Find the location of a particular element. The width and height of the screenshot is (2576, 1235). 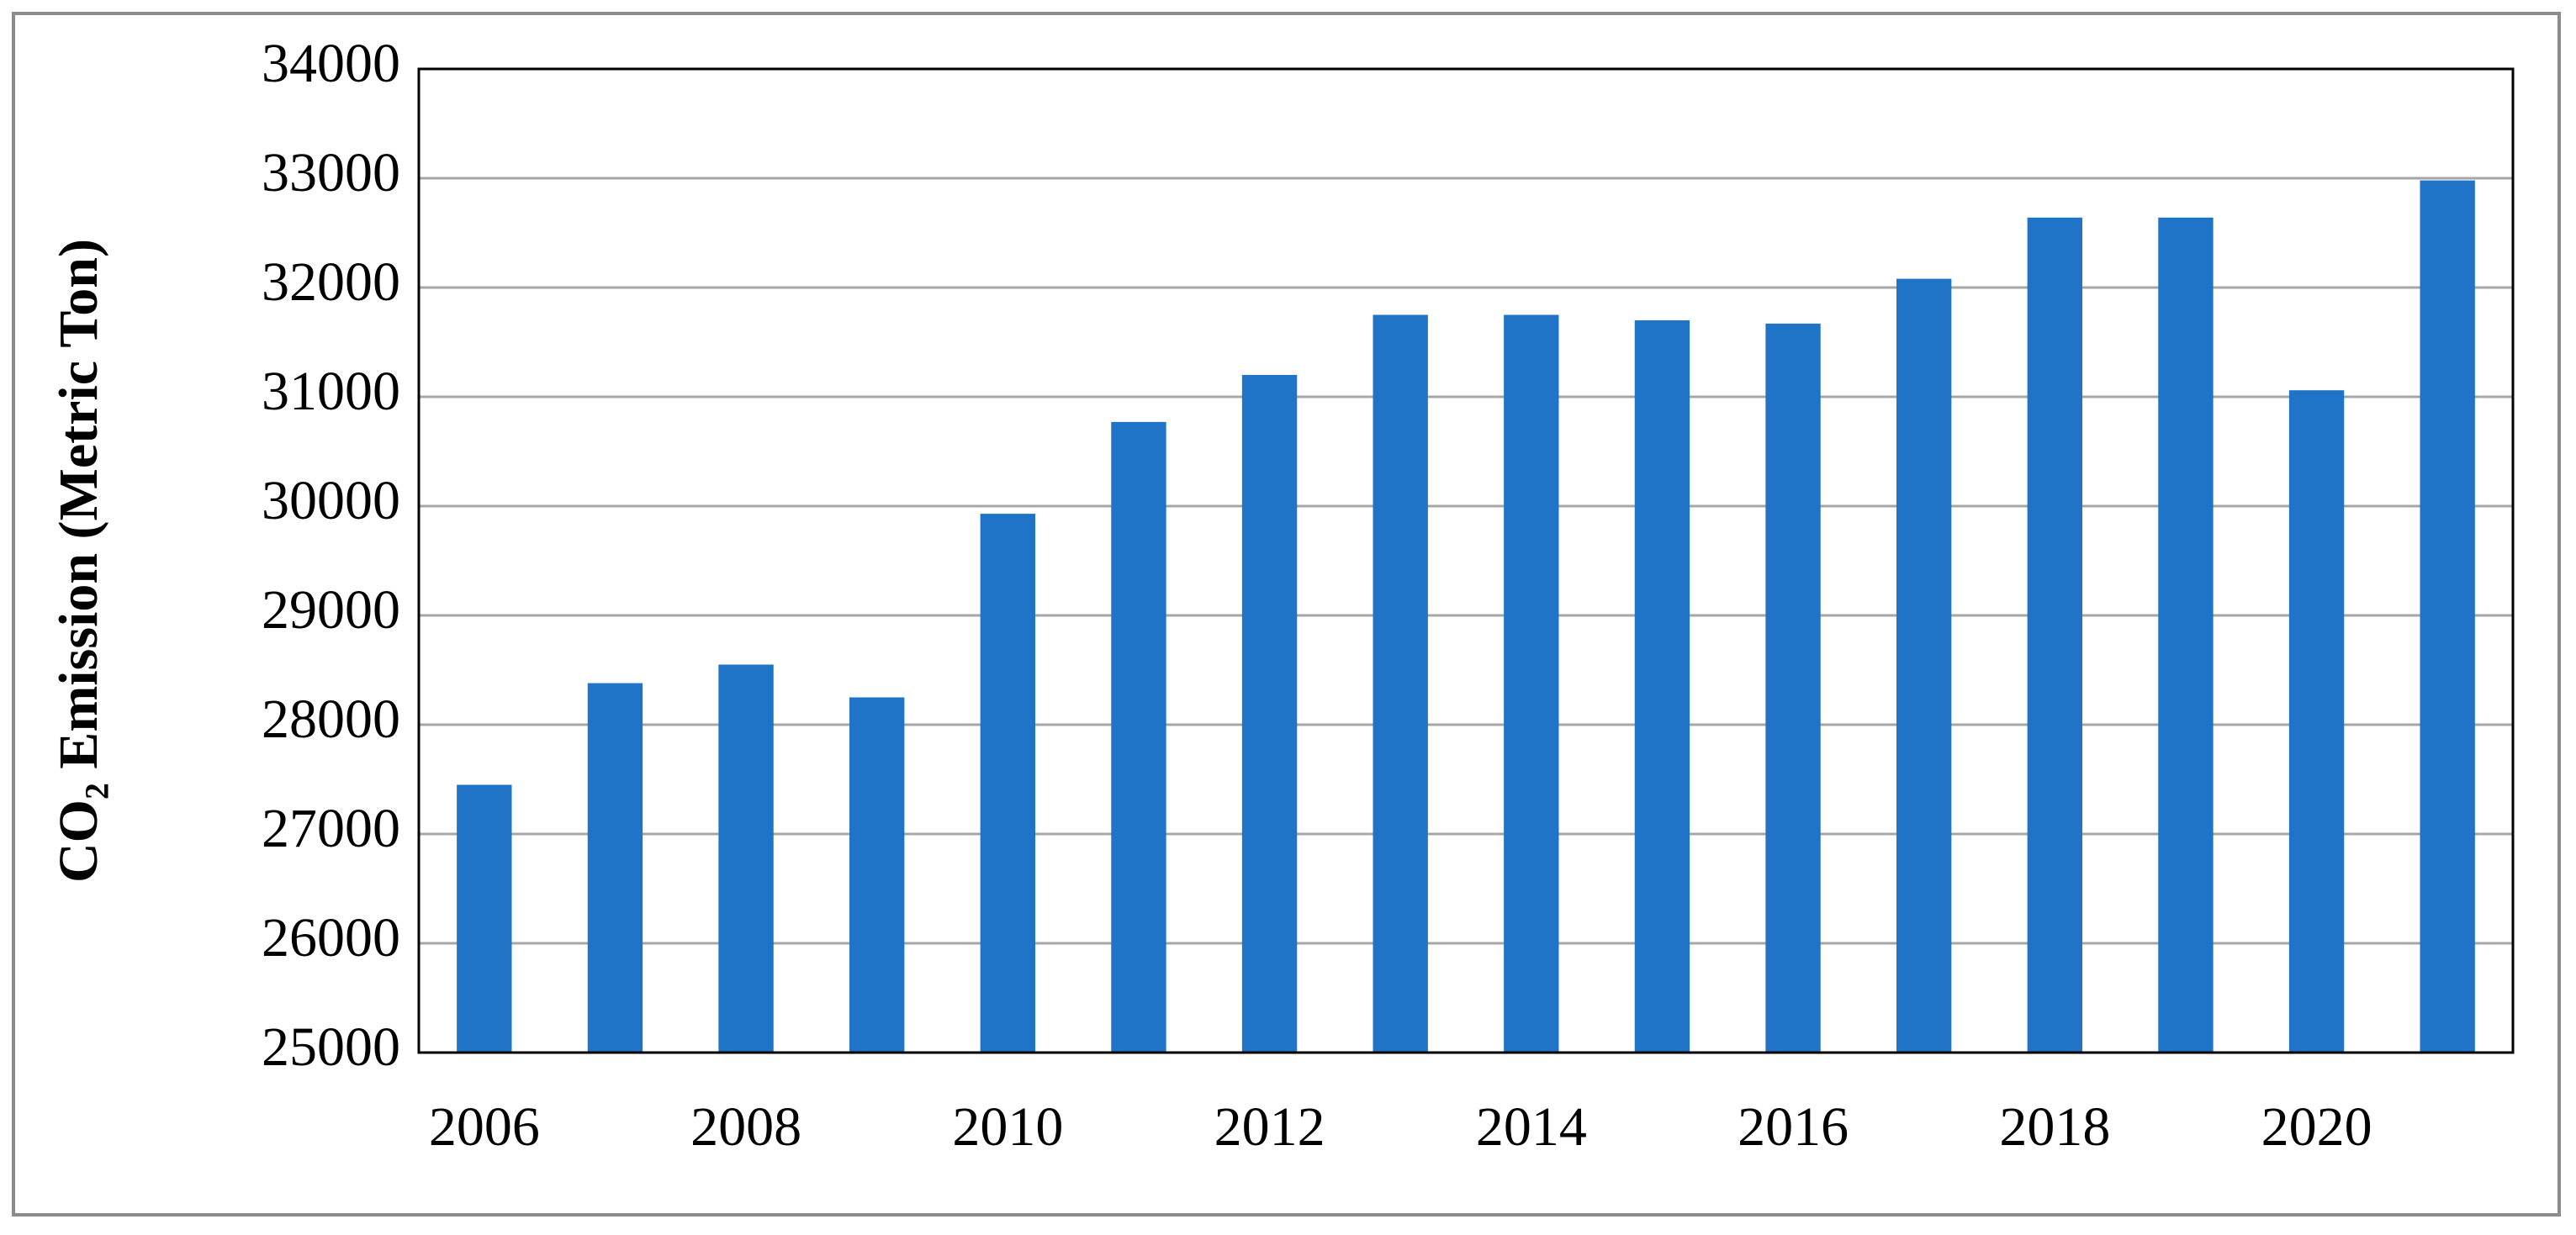

x-tick-label: 2010 is located at coordinates (1007, 1127).